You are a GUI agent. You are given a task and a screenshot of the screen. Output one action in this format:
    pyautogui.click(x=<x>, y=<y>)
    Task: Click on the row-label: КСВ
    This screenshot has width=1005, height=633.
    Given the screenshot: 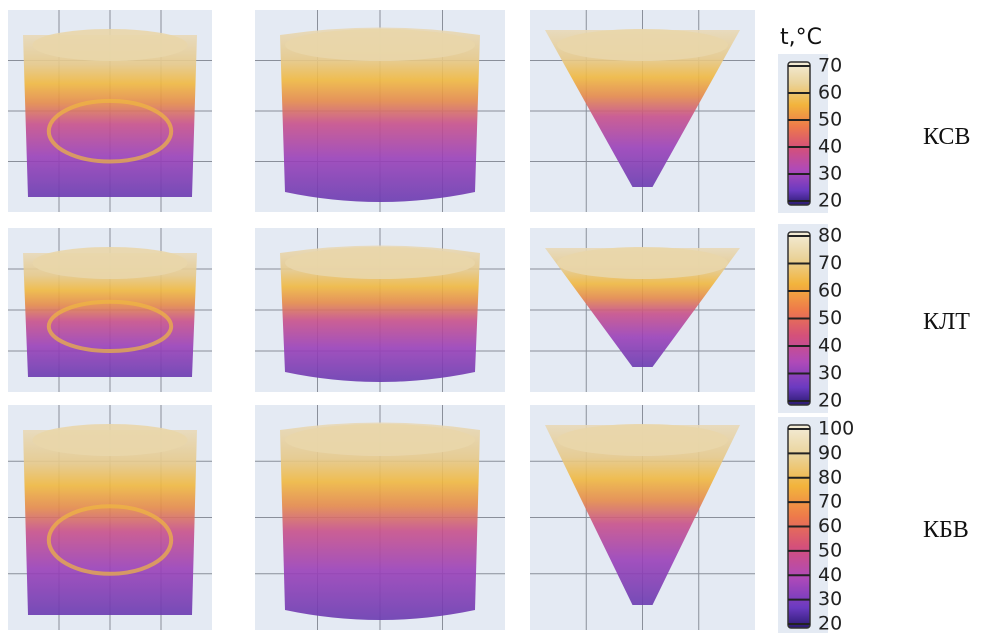 What is the action you would take?
    pyautogui.click(x=946, y=137)
    